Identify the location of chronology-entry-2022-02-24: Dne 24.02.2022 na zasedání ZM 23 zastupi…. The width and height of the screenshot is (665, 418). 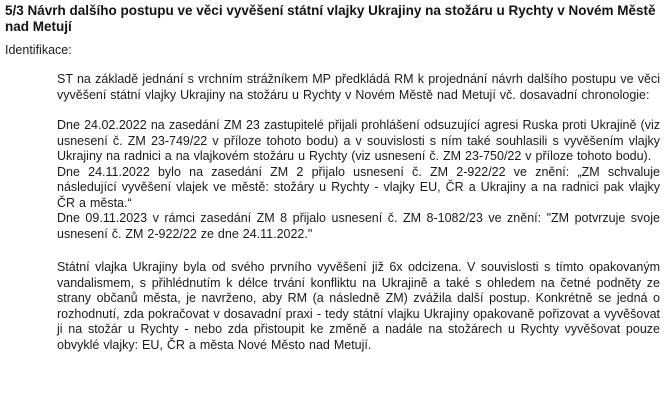
(358, 140).